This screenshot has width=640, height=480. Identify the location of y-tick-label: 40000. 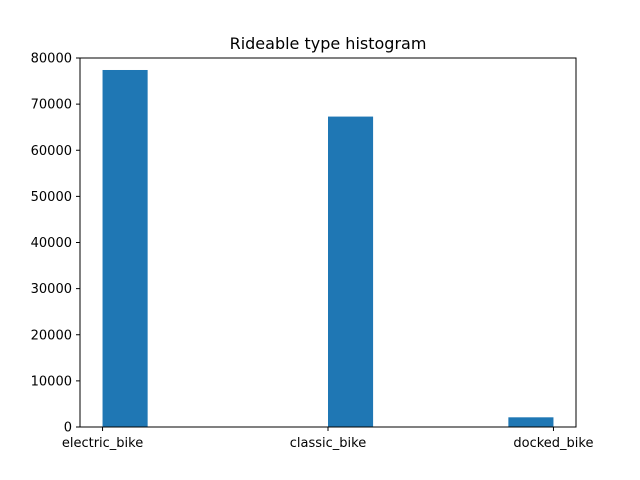
(51, 243).